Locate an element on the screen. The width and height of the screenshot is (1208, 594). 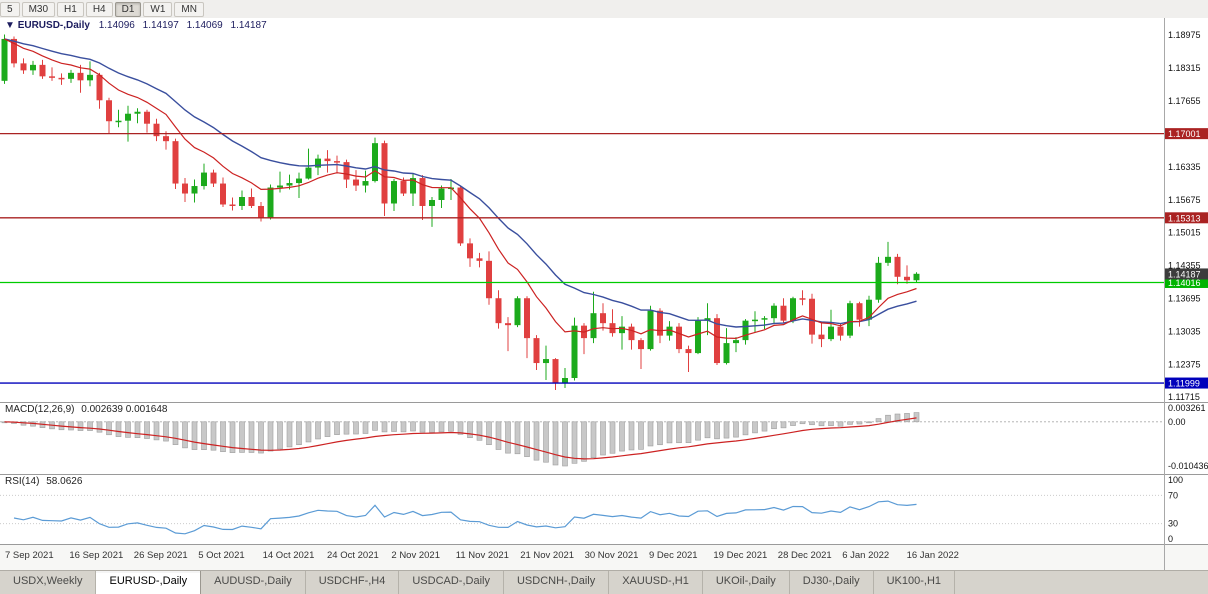
svg-text: 30 is located at coordinates (1173, 524).